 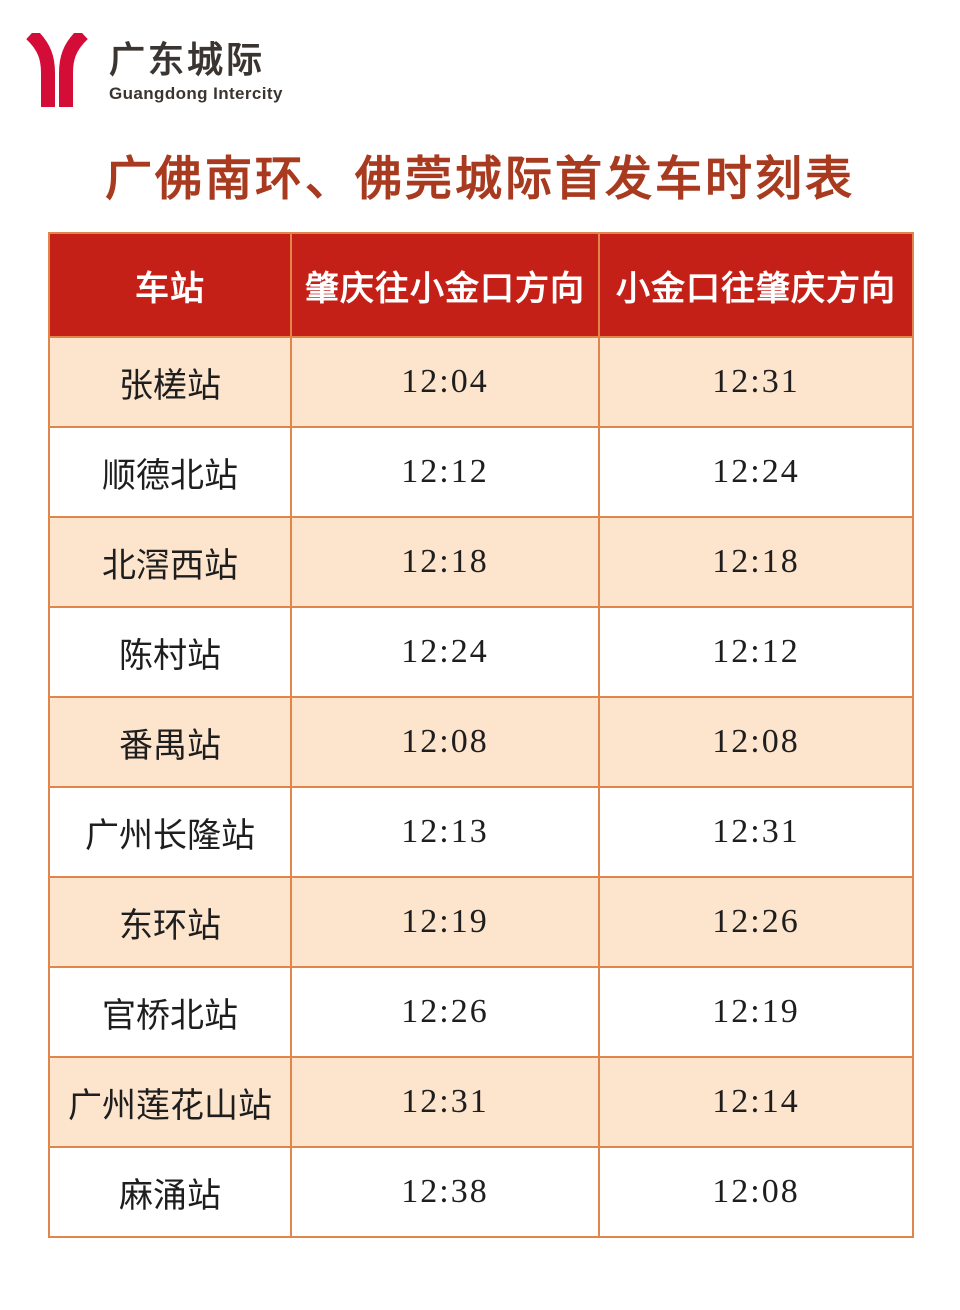 What do you see at coordinates (170, 285) in the screenshot?
I see `col-header-station: 车站` at bounding box center [170, 285].